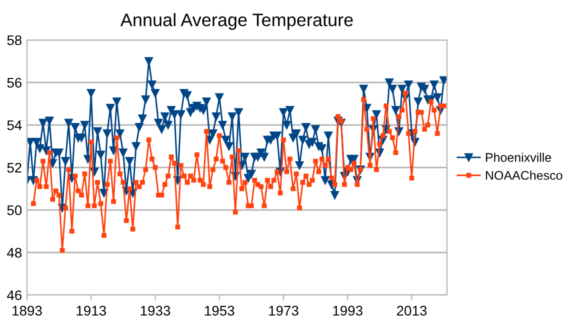 This screenshot has height=332, width=583. Describe the element at coordinates (14, 295) in the screenshot. I see `y-tick-label: 46` at that location.